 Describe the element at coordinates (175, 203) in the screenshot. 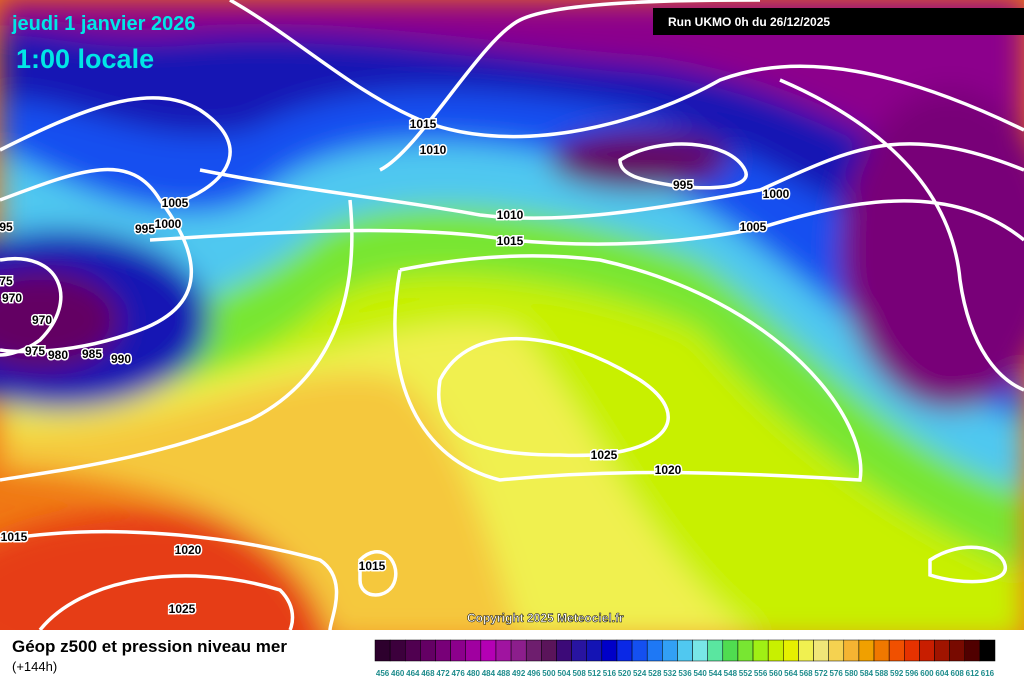

I see `isobar-label: 1005` at that location.